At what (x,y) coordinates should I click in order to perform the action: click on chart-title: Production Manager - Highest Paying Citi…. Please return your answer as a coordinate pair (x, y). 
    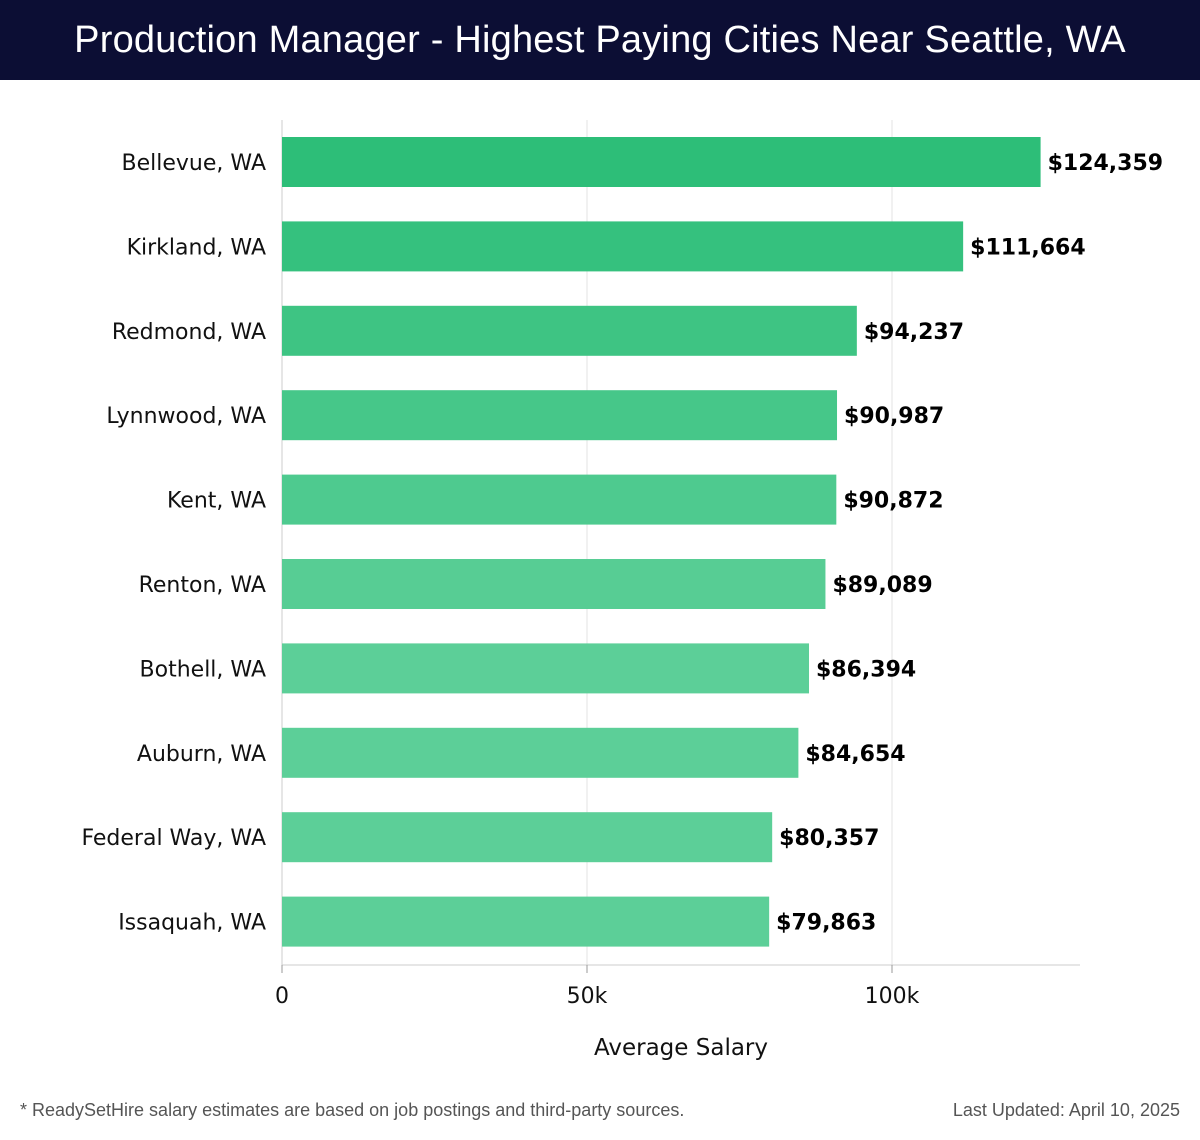
    Looking at the image, I should click on (600, 39).